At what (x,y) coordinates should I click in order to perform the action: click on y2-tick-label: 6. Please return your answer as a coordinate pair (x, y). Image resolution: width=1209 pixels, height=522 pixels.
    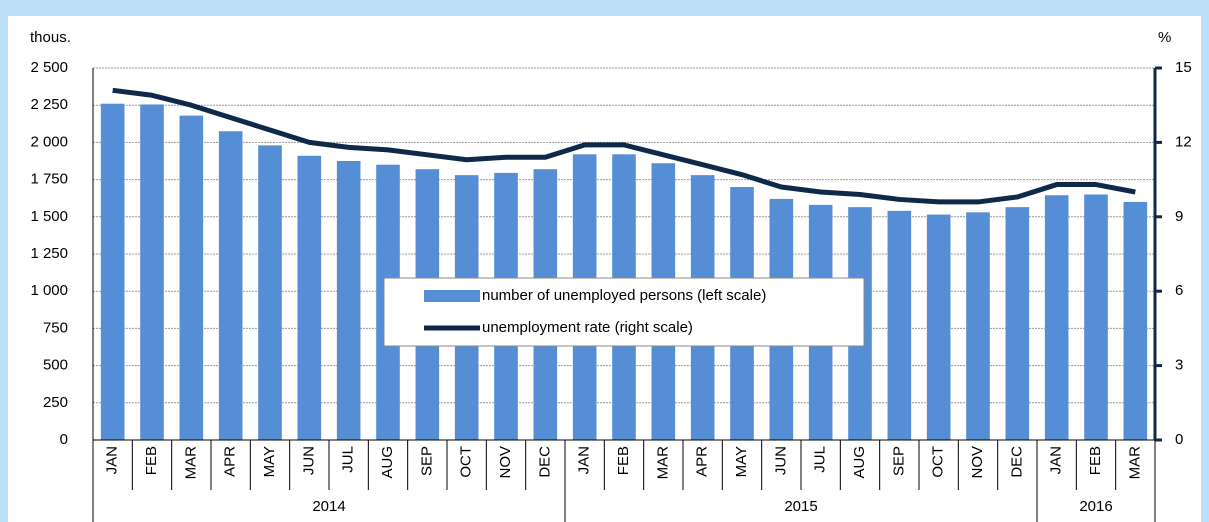
    Looking at the image, I should click on (1179, 290).